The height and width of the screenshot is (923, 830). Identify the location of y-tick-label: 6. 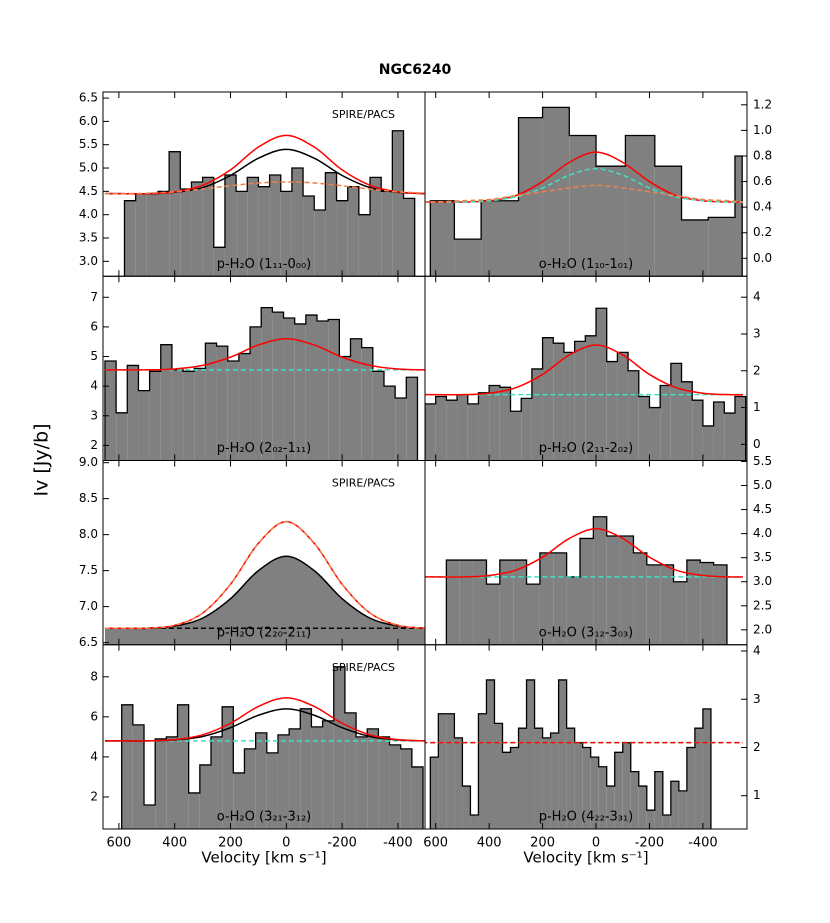
(94, 716).